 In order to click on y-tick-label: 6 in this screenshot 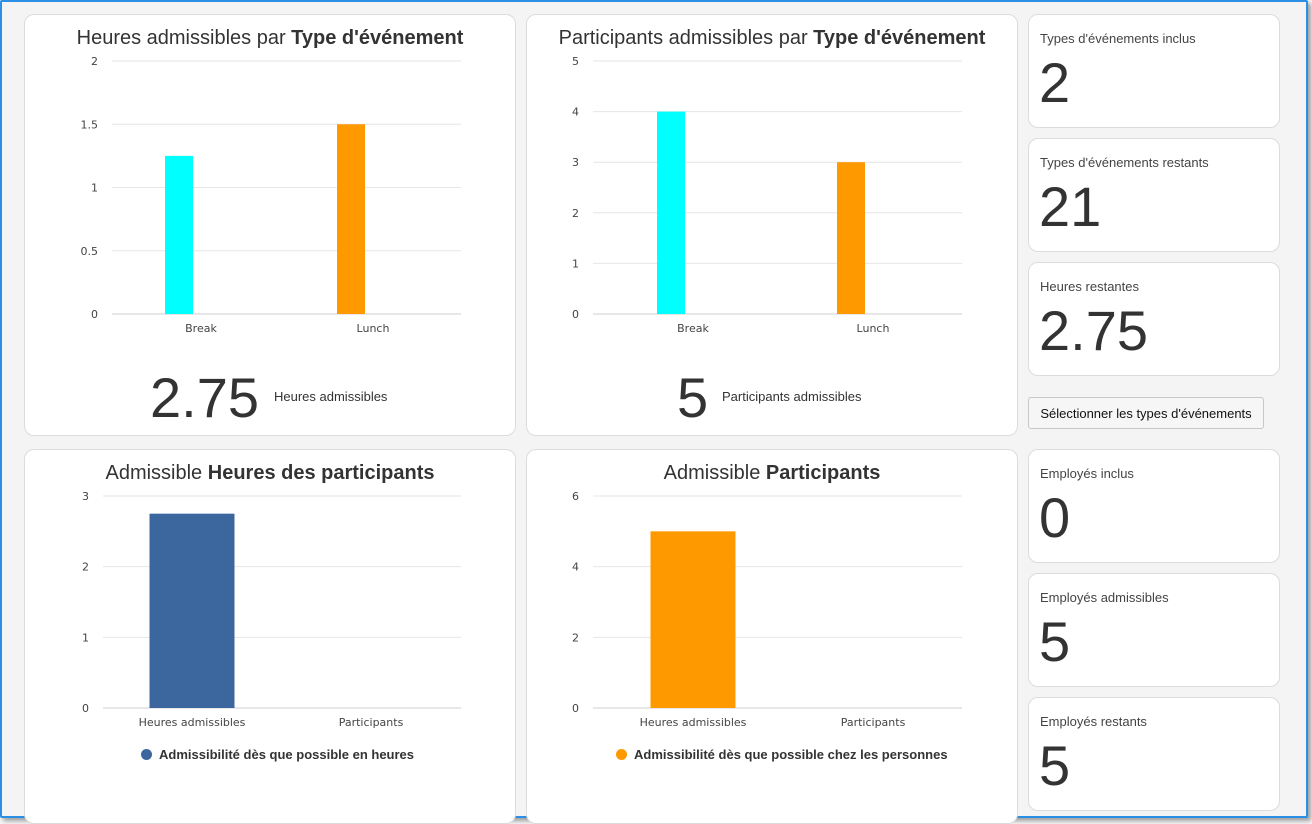, I will do `click(575, 496)`.